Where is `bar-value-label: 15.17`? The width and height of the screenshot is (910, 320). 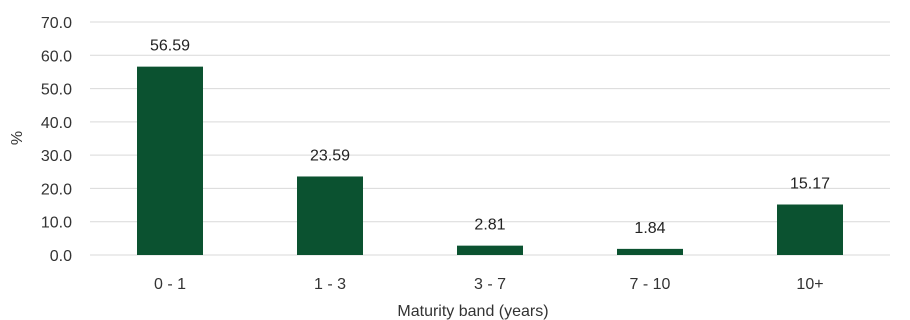
bar-value-label: 15.17 is located at coordinates (810, 184).